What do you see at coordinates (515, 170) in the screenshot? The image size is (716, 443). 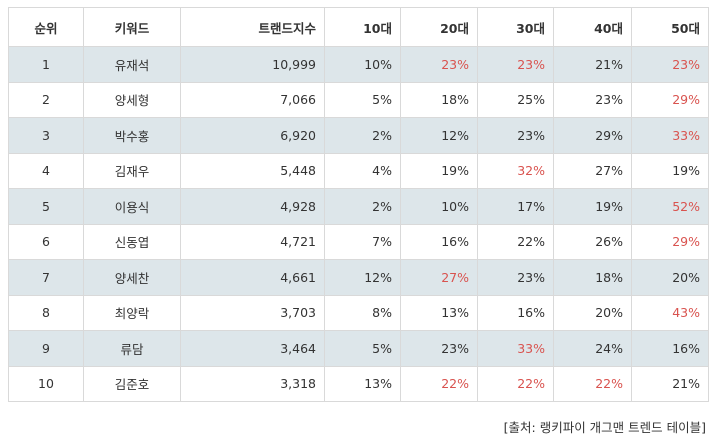 I see `cell-age-30s: 32%` at bounding box center [515, 170].